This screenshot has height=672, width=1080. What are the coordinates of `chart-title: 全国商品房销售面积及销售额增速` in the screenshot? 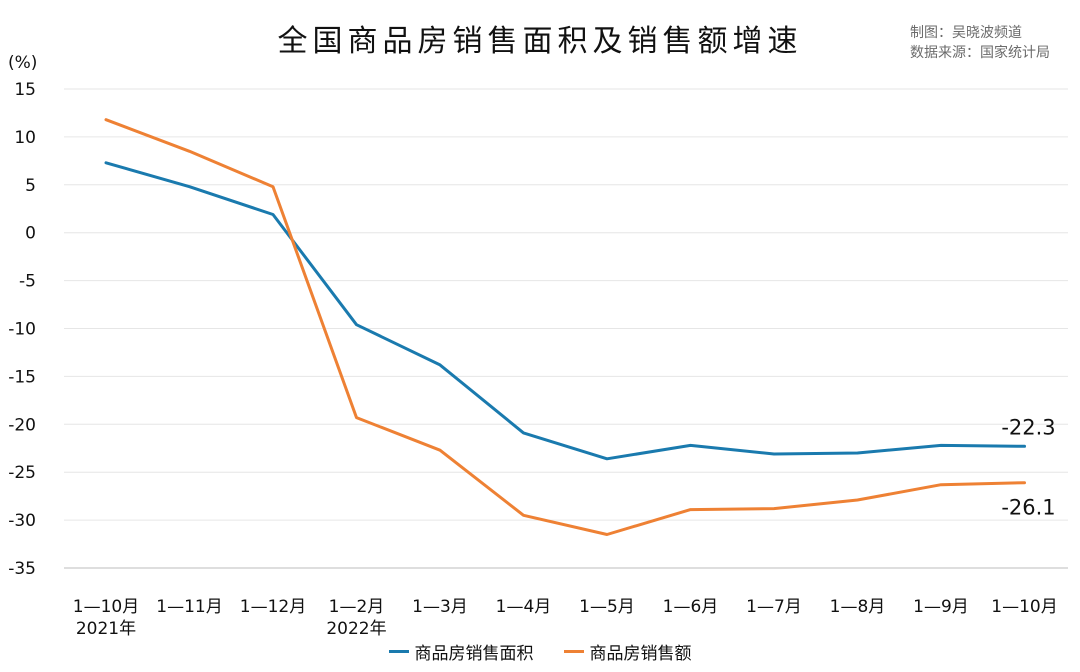 It's located at (540, 41).